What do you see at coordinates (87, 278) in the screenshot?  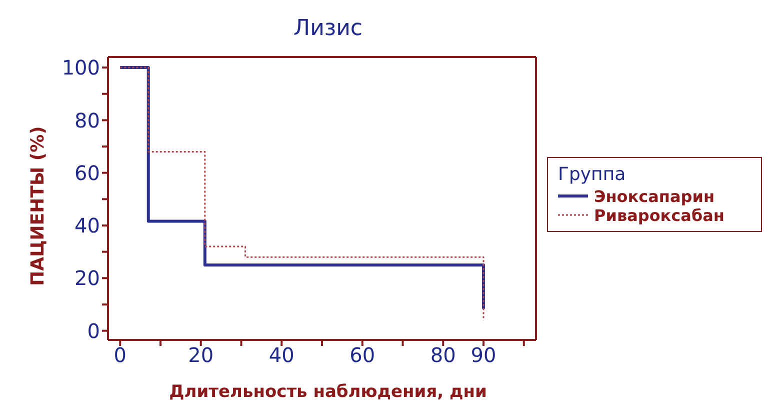 I see `y-tick-label: 20` at bounding box center [87, 278].